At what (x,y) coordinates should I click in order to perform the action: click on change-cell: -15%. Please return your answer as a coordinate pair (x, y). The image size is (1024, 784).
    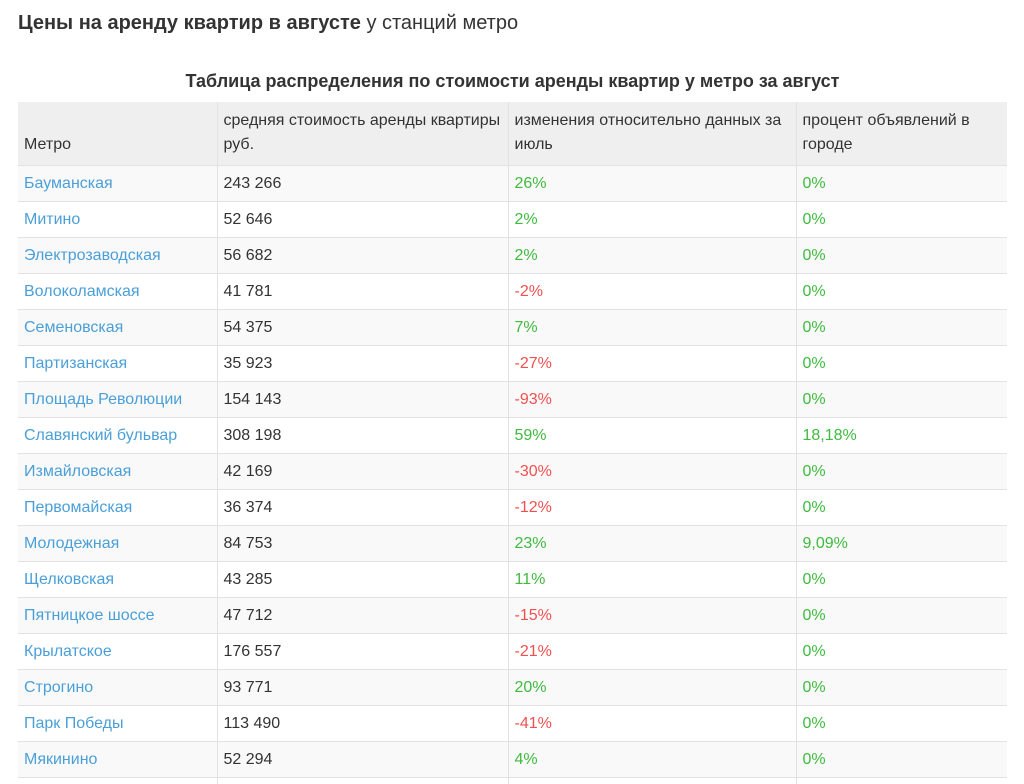
    Looking at the image, I should click on (652, 615).